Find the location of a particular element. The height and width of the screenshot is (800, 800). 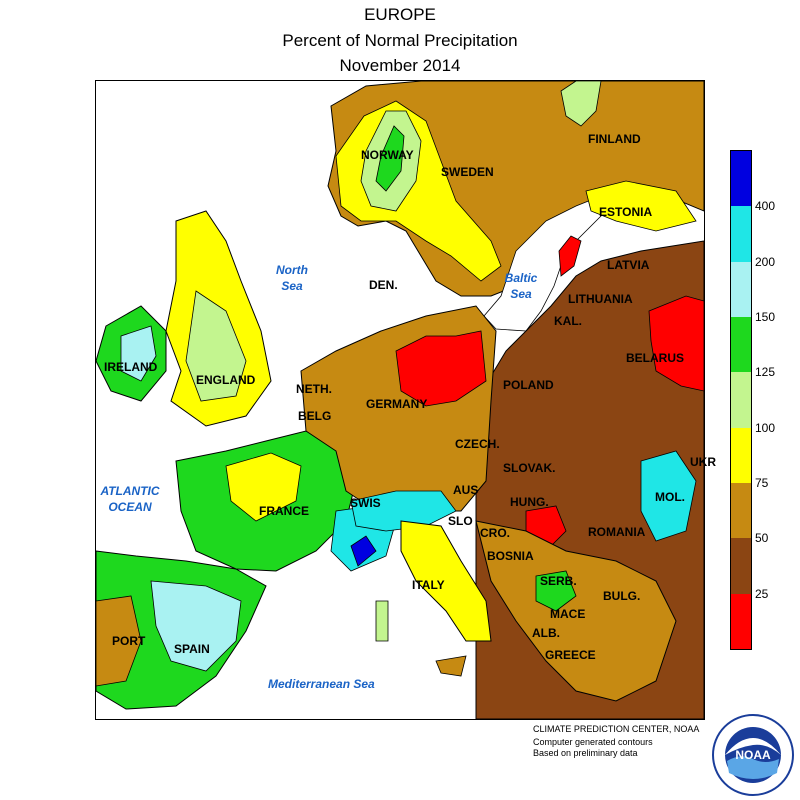

label-belarus: BELARUS is located at coordinates (655, 358).